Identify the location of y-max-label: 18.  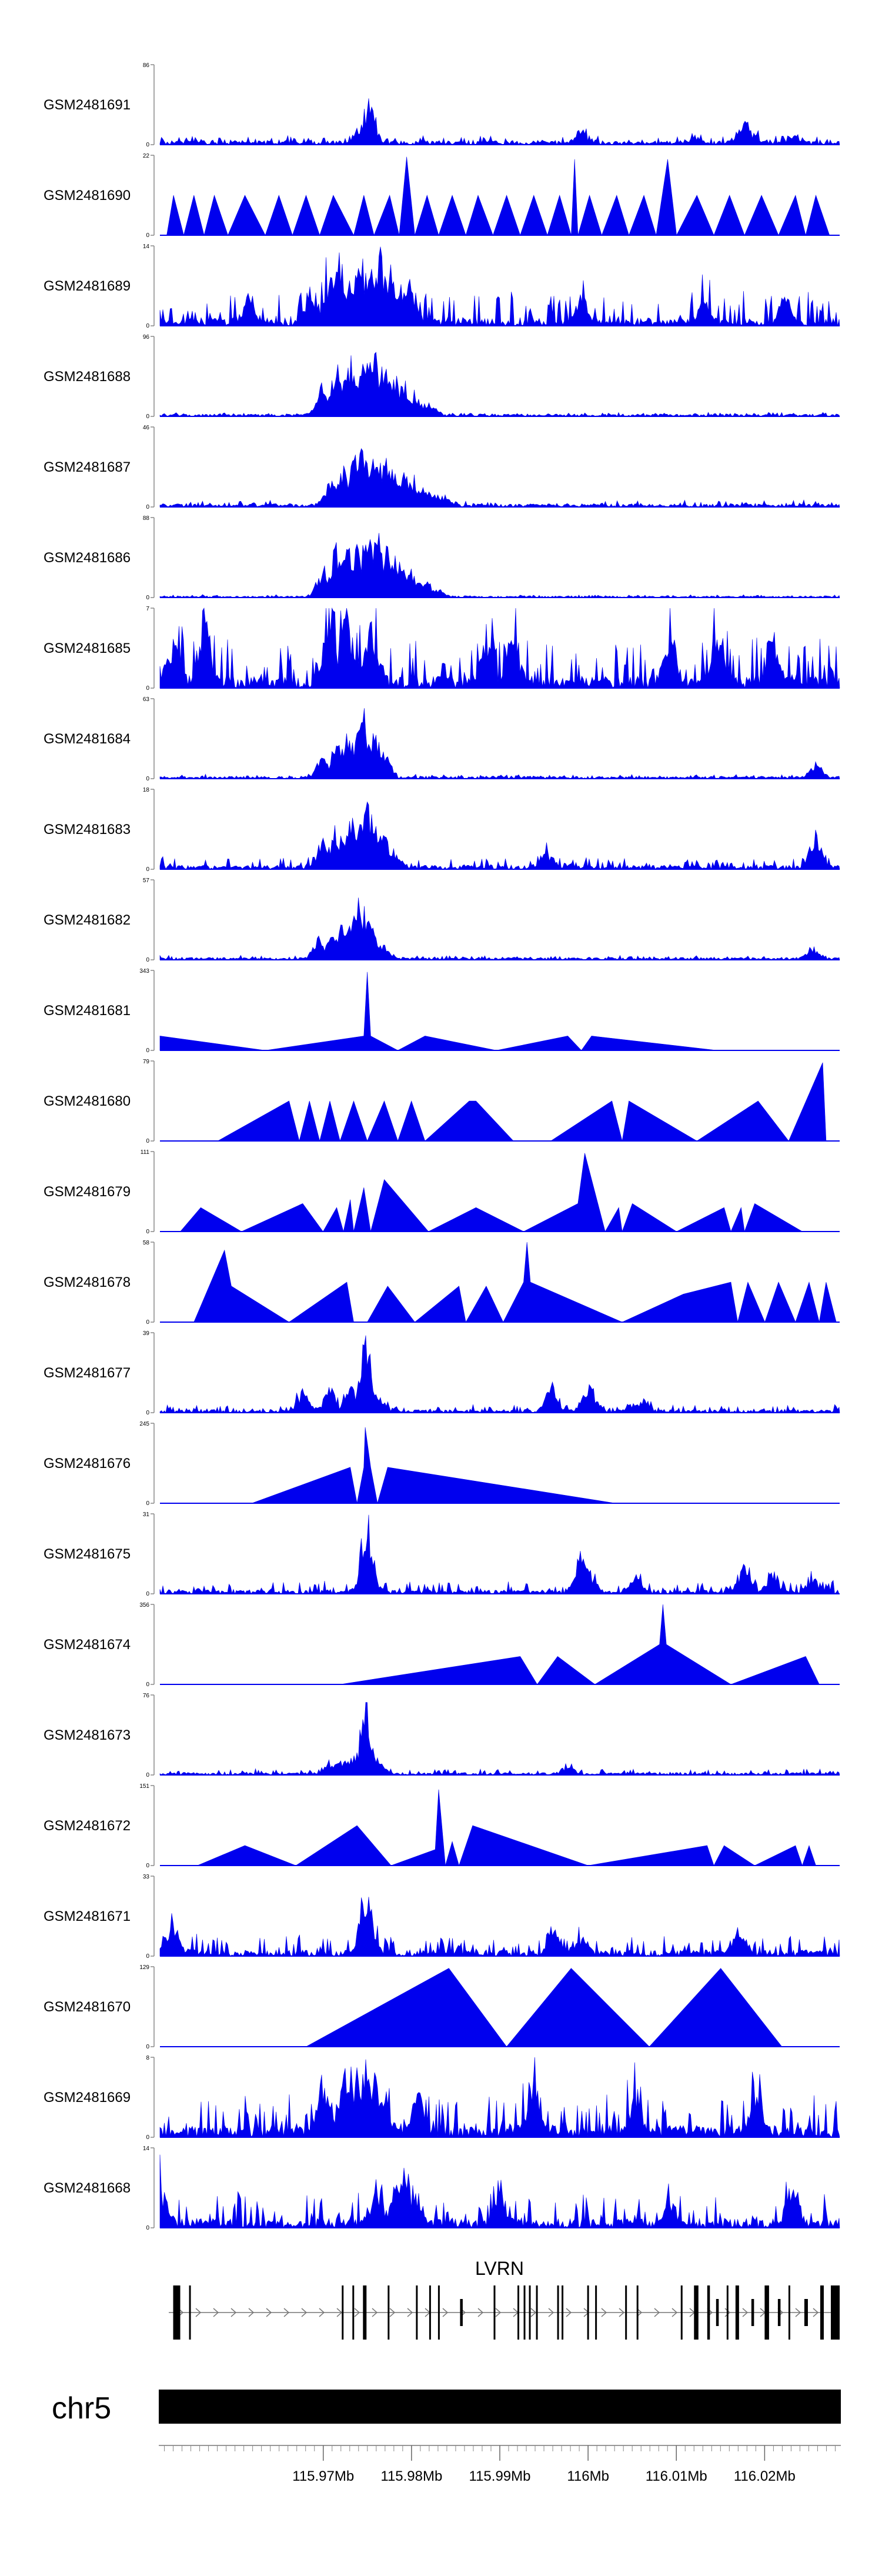
(146, 790).